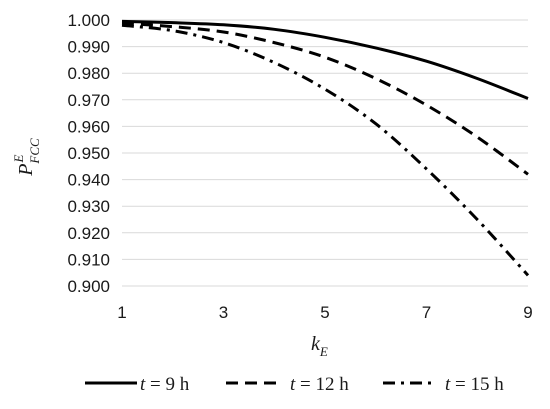  I want to click on legend-label: t = 12 h, so click(319, 384).